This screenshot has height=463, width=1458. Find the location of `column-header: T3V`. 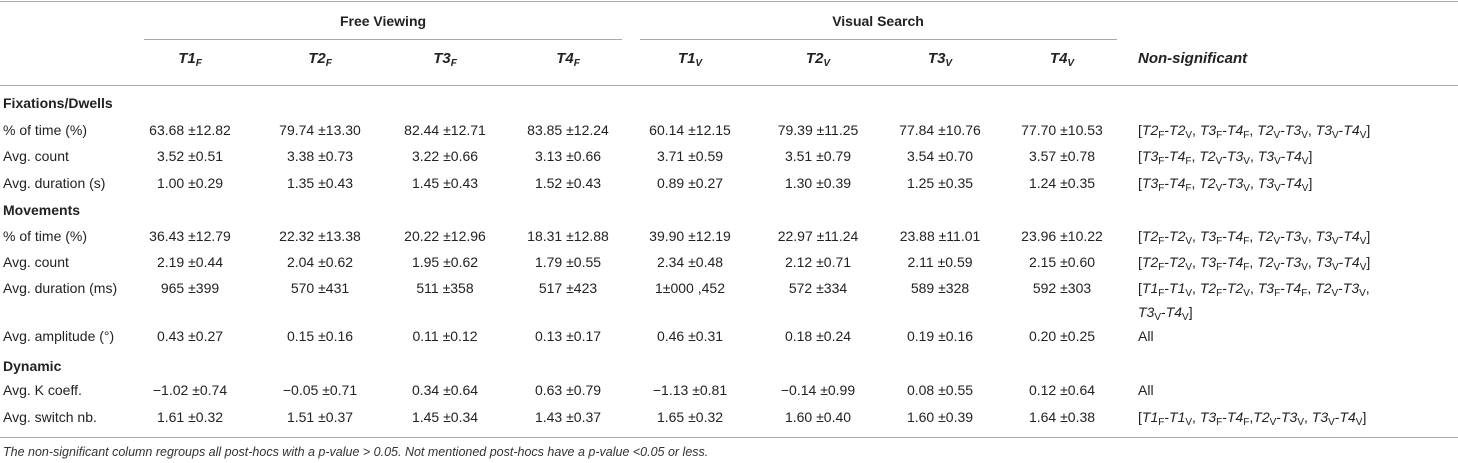

column-header: T3V is located at coordinates (940, 61).